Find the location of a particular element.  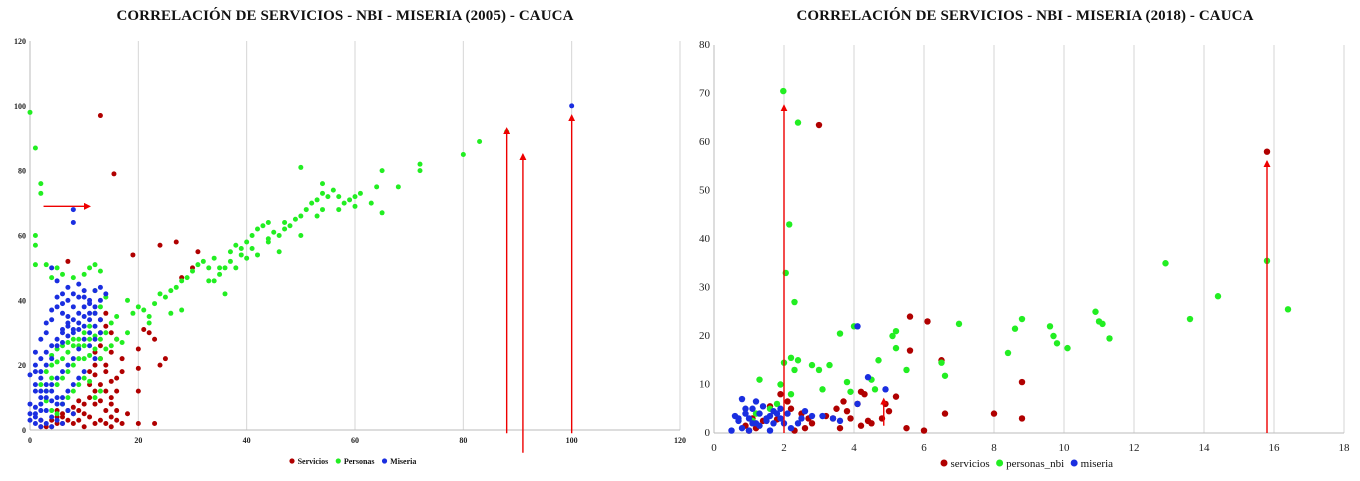

y-tick-label: 120 is located at coordinates (20, 41).